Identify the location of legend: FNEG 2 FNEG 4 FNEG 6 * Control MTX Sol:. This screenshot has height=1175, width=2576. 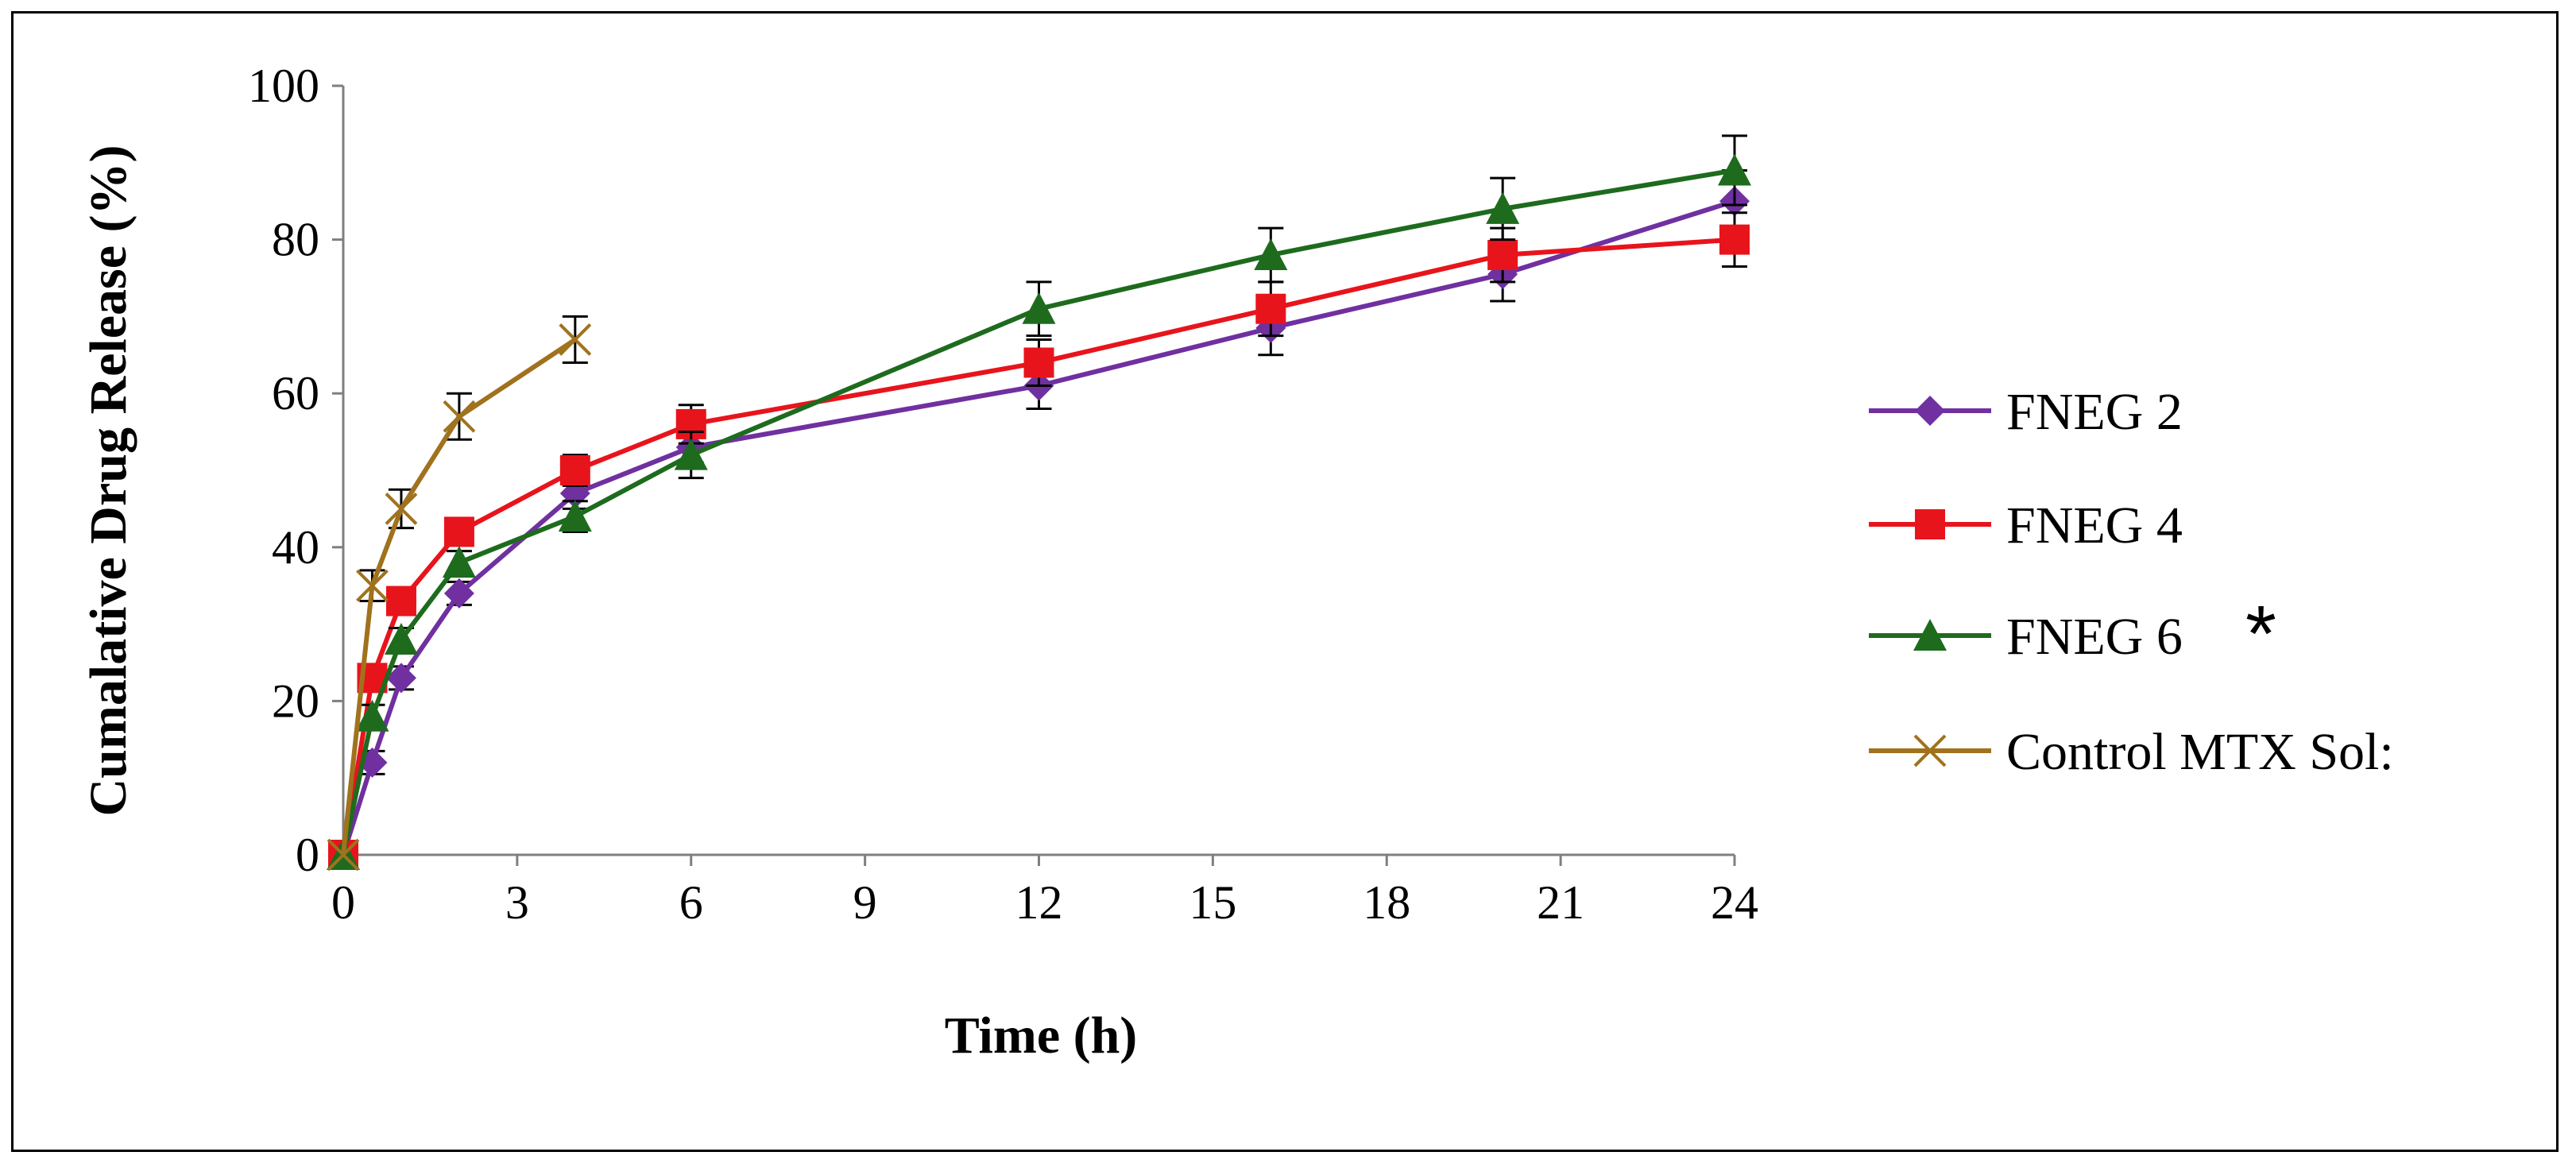
(2131, 582).